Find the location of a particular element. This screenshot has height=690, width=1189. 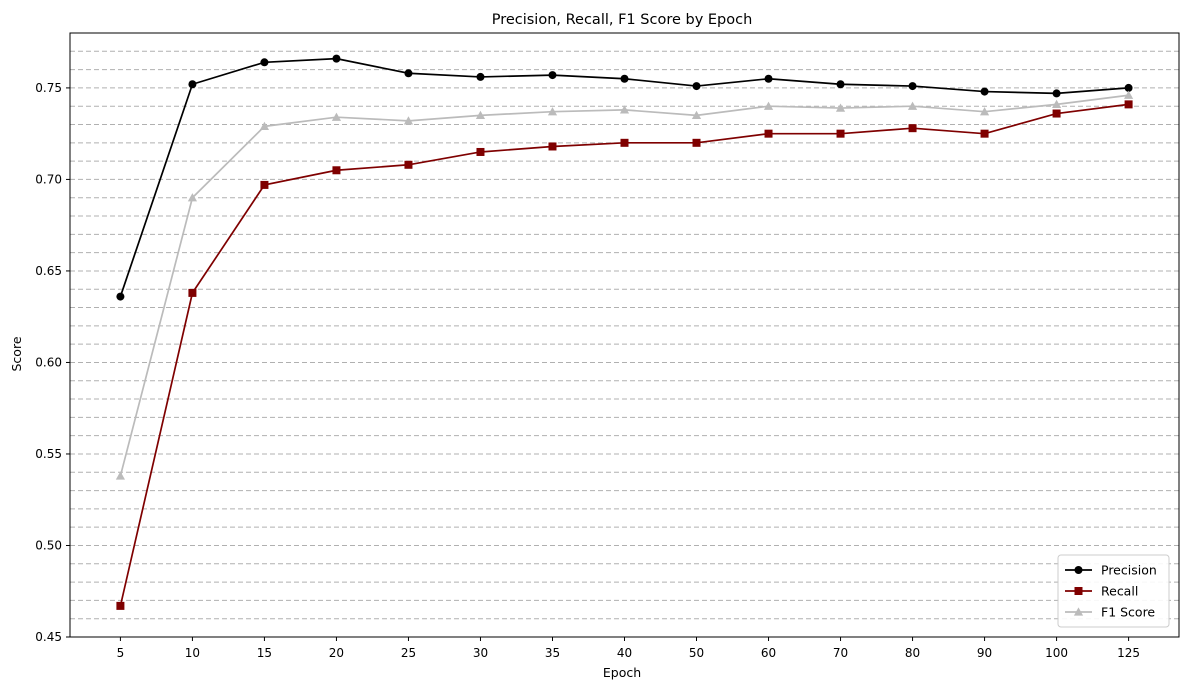

x-tick-label: 15 is located at coordinates (264, 653).